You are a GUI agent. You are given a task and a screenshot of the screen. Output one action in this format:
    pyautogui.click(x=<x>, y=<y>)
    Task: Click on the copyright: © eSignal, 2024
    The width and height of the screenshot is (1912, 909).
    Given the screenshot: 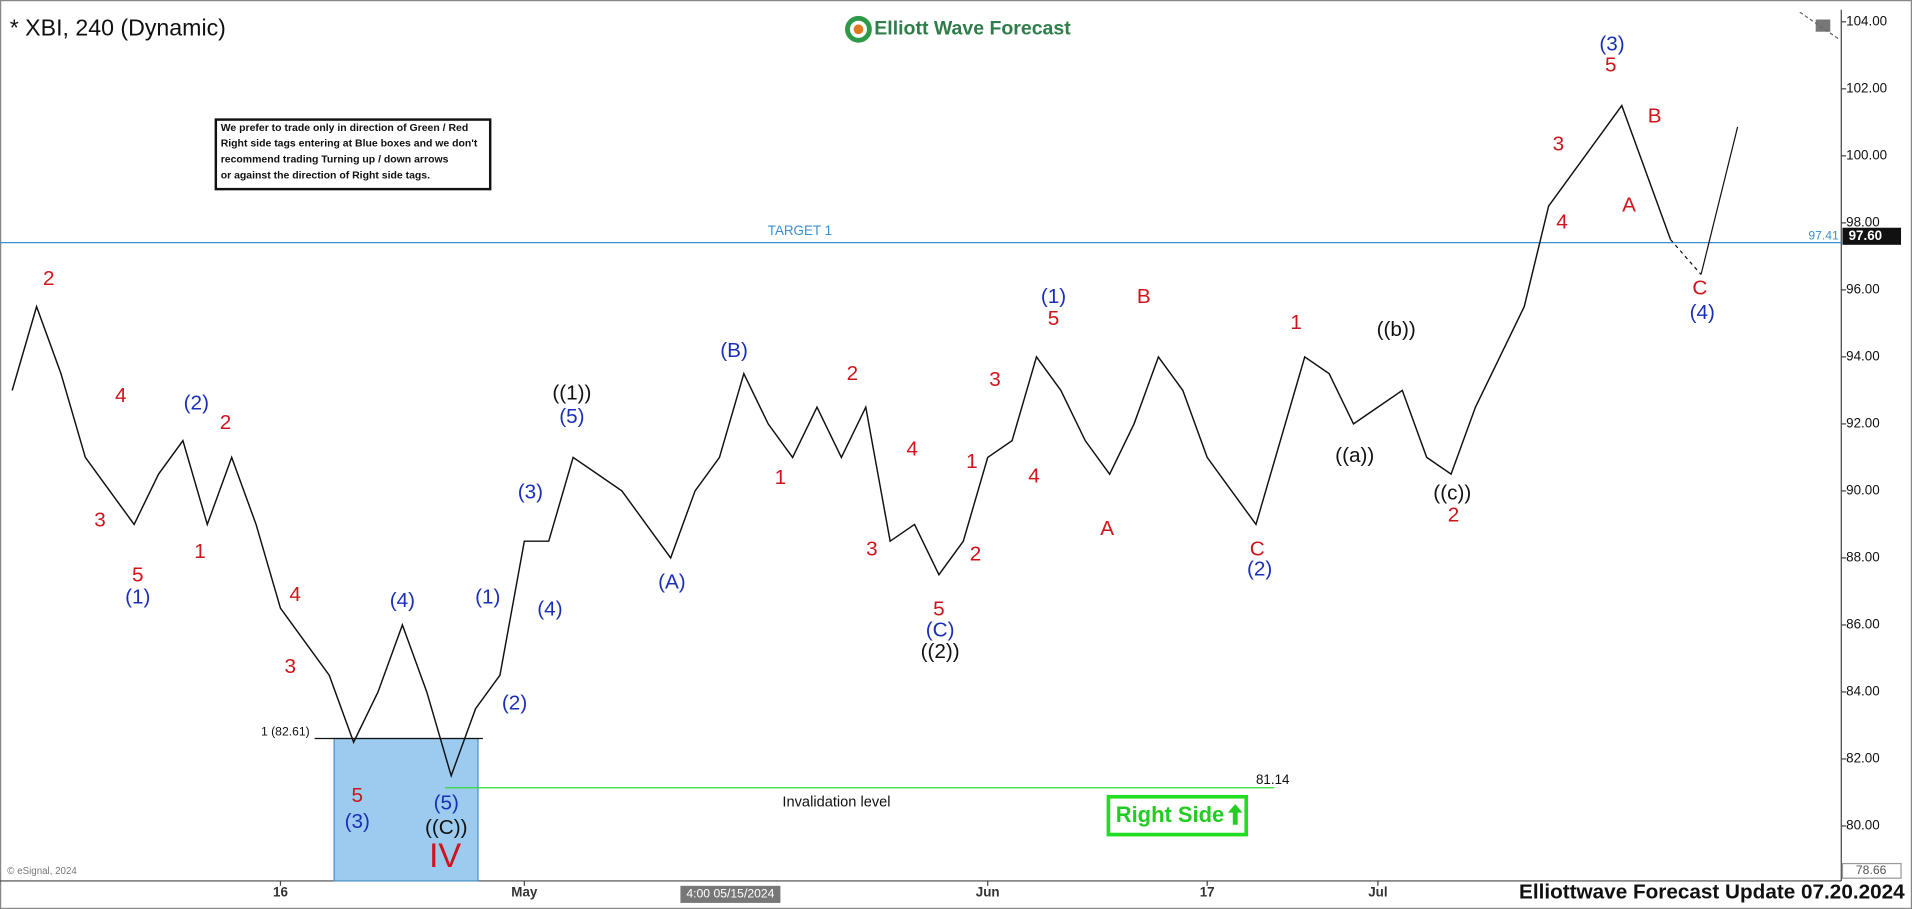 What is the action you would take?
    pyautogui.click(x=42, y=871)
    